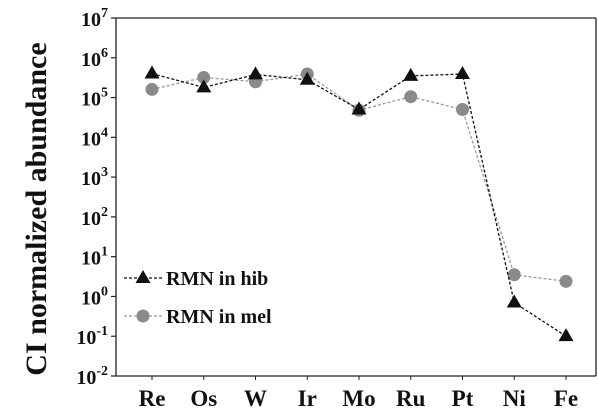 The height and width of the screenshot is (415, 598). I want to click on x-tick-label: Re, so click(152, 398).